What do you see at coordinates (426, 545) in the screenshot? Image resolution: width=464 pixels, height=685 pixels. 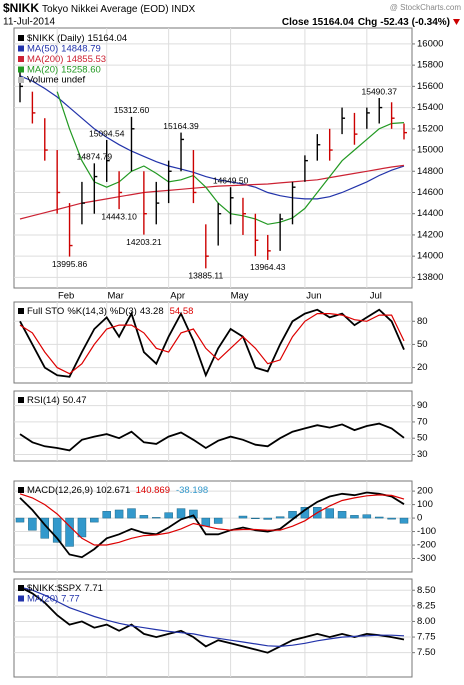 I see `y-tick-label: -200` at bounding box center [426, 545].